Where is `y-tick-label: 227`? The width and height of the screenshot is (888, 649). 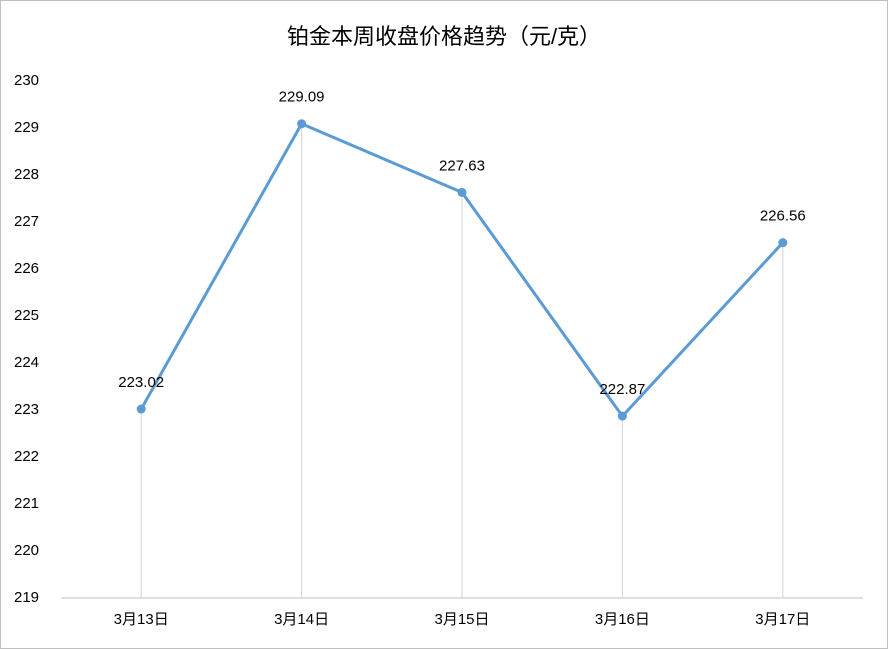
y-tick-label: 227 is located at coordinates (26, 221).